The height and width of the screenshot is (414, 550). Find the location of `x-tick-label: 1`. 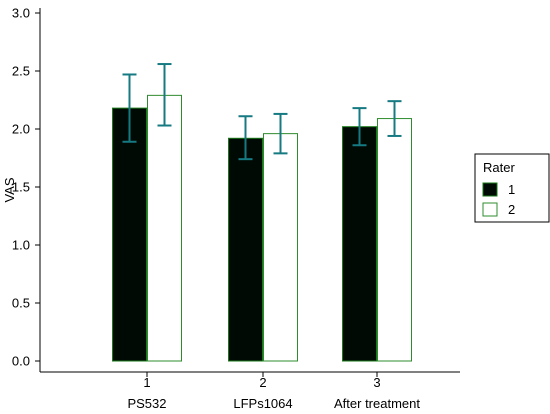

x-tick-label: 1 is located at coordinates (146, 382).